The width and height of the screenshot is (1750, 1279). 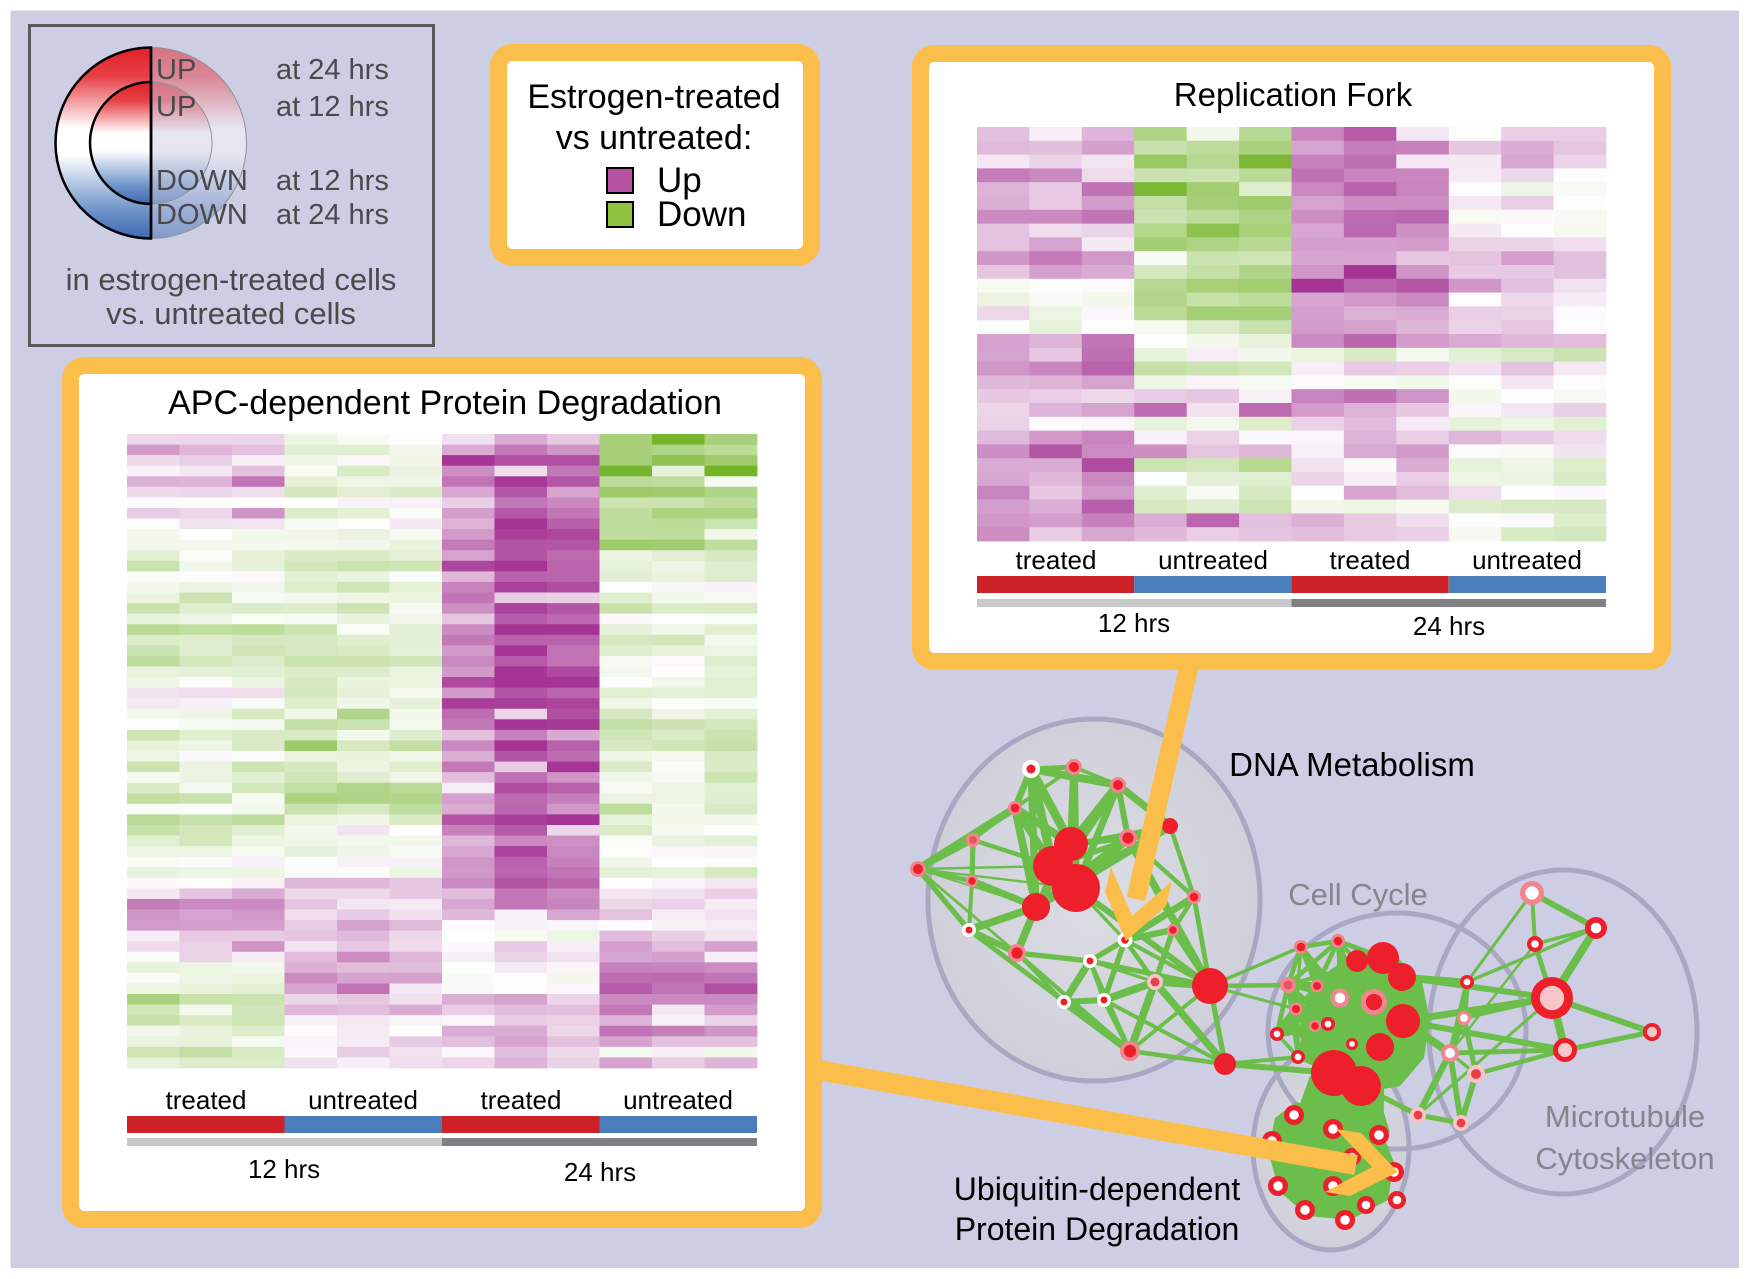 I want to click on svg-text: Microtubule, so click(x=1625, y=1116).